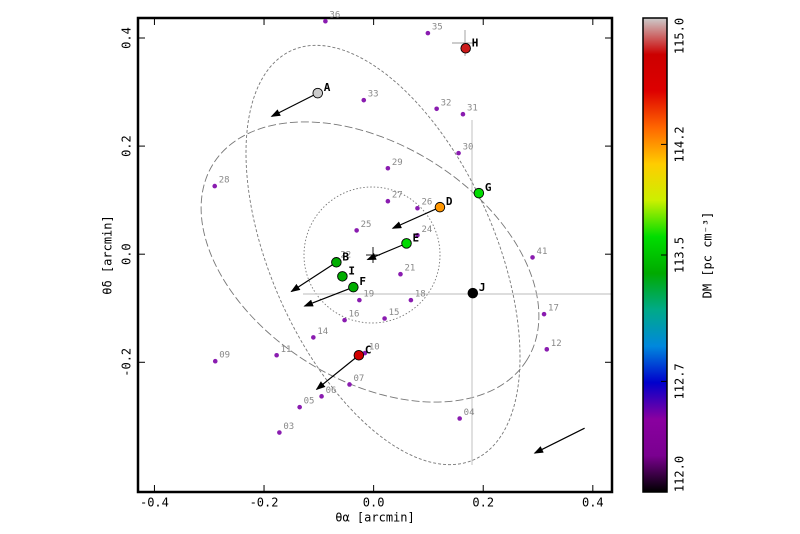 This screenshot has height=534, width=800. I want to click on field-label: 22, so click(345, 256).